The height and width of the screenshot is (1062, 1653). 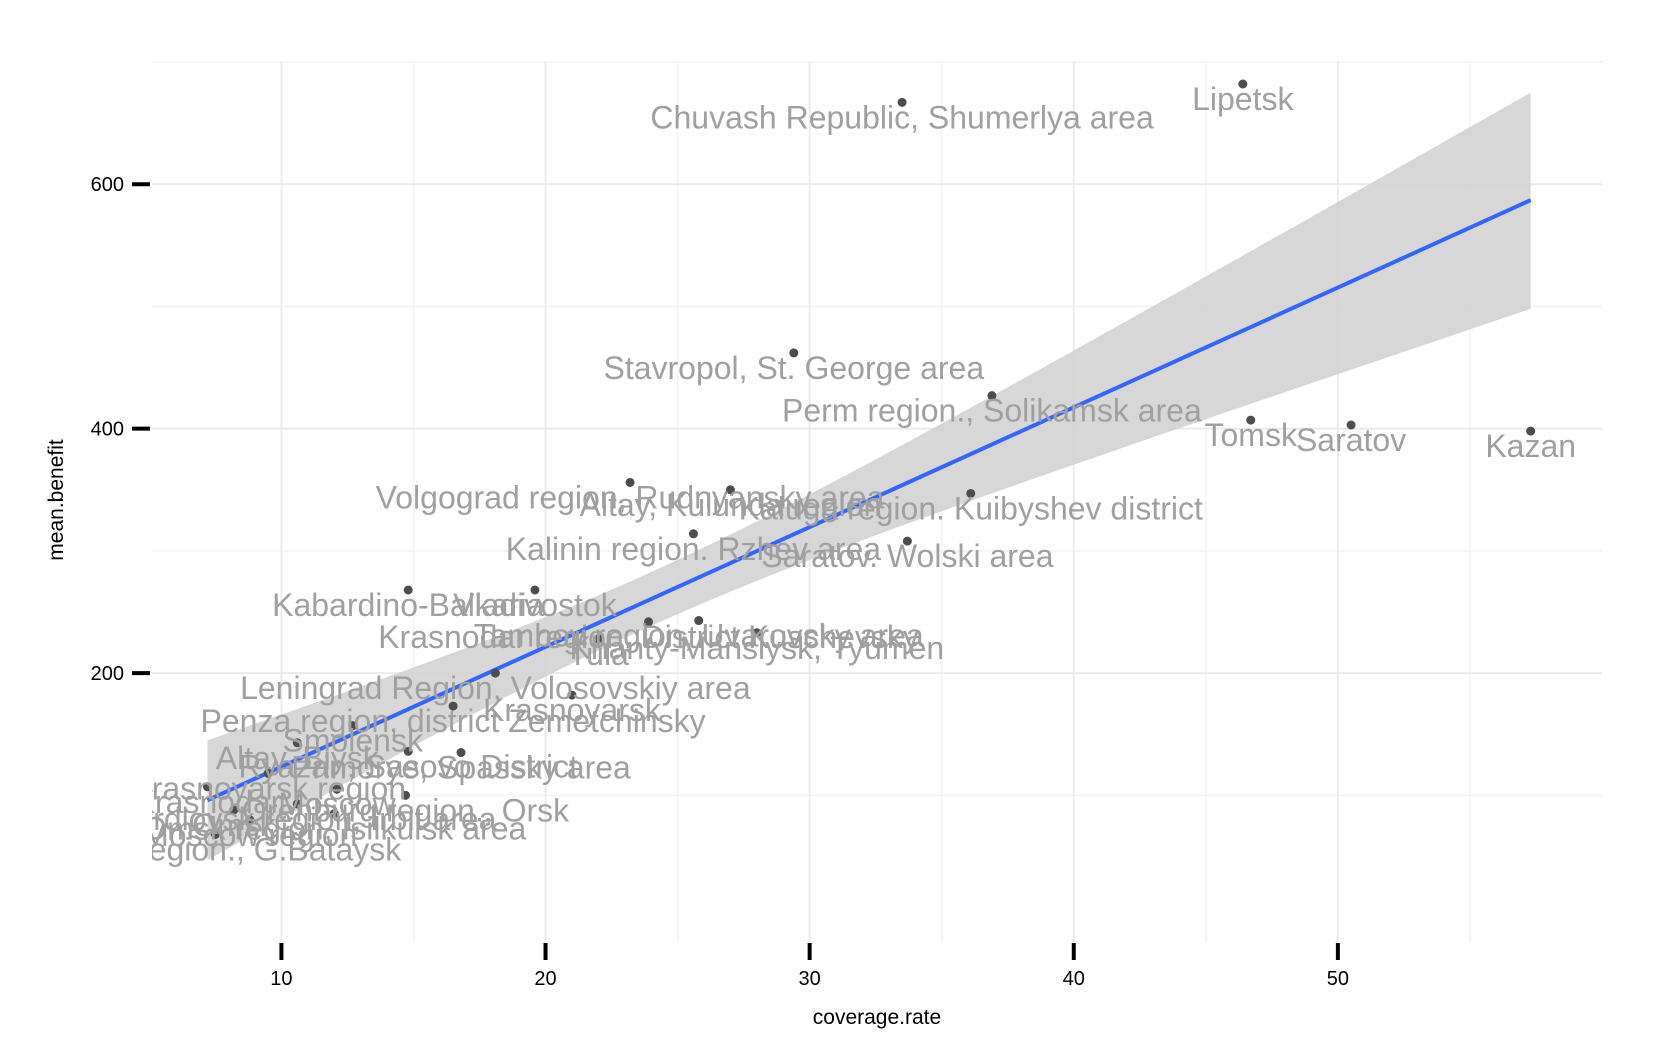 What do you see at coordinates (992, 411) in the screenshot?
I see `point-label: Perm region., Solikamsk area` at bounding box center [992, 411].